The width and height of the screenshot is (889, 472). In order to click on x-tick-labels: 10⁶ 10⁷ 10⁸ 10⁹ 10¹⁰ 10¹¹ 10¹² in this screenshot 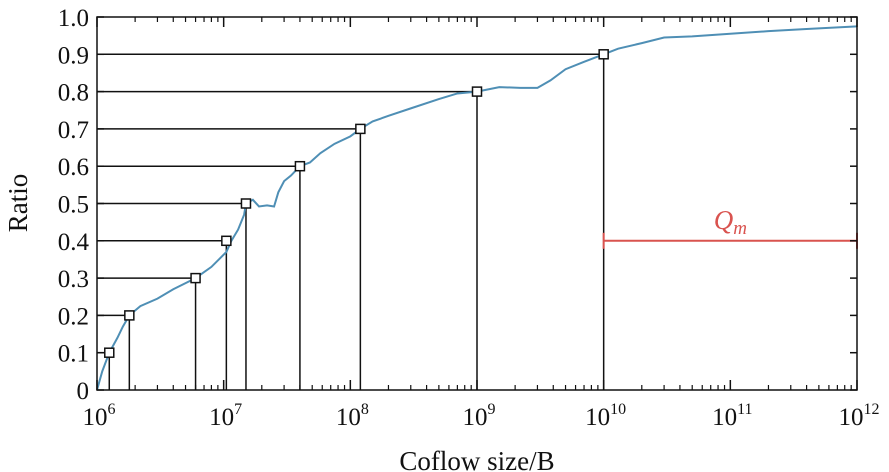, I will do `click(481, 416)`.